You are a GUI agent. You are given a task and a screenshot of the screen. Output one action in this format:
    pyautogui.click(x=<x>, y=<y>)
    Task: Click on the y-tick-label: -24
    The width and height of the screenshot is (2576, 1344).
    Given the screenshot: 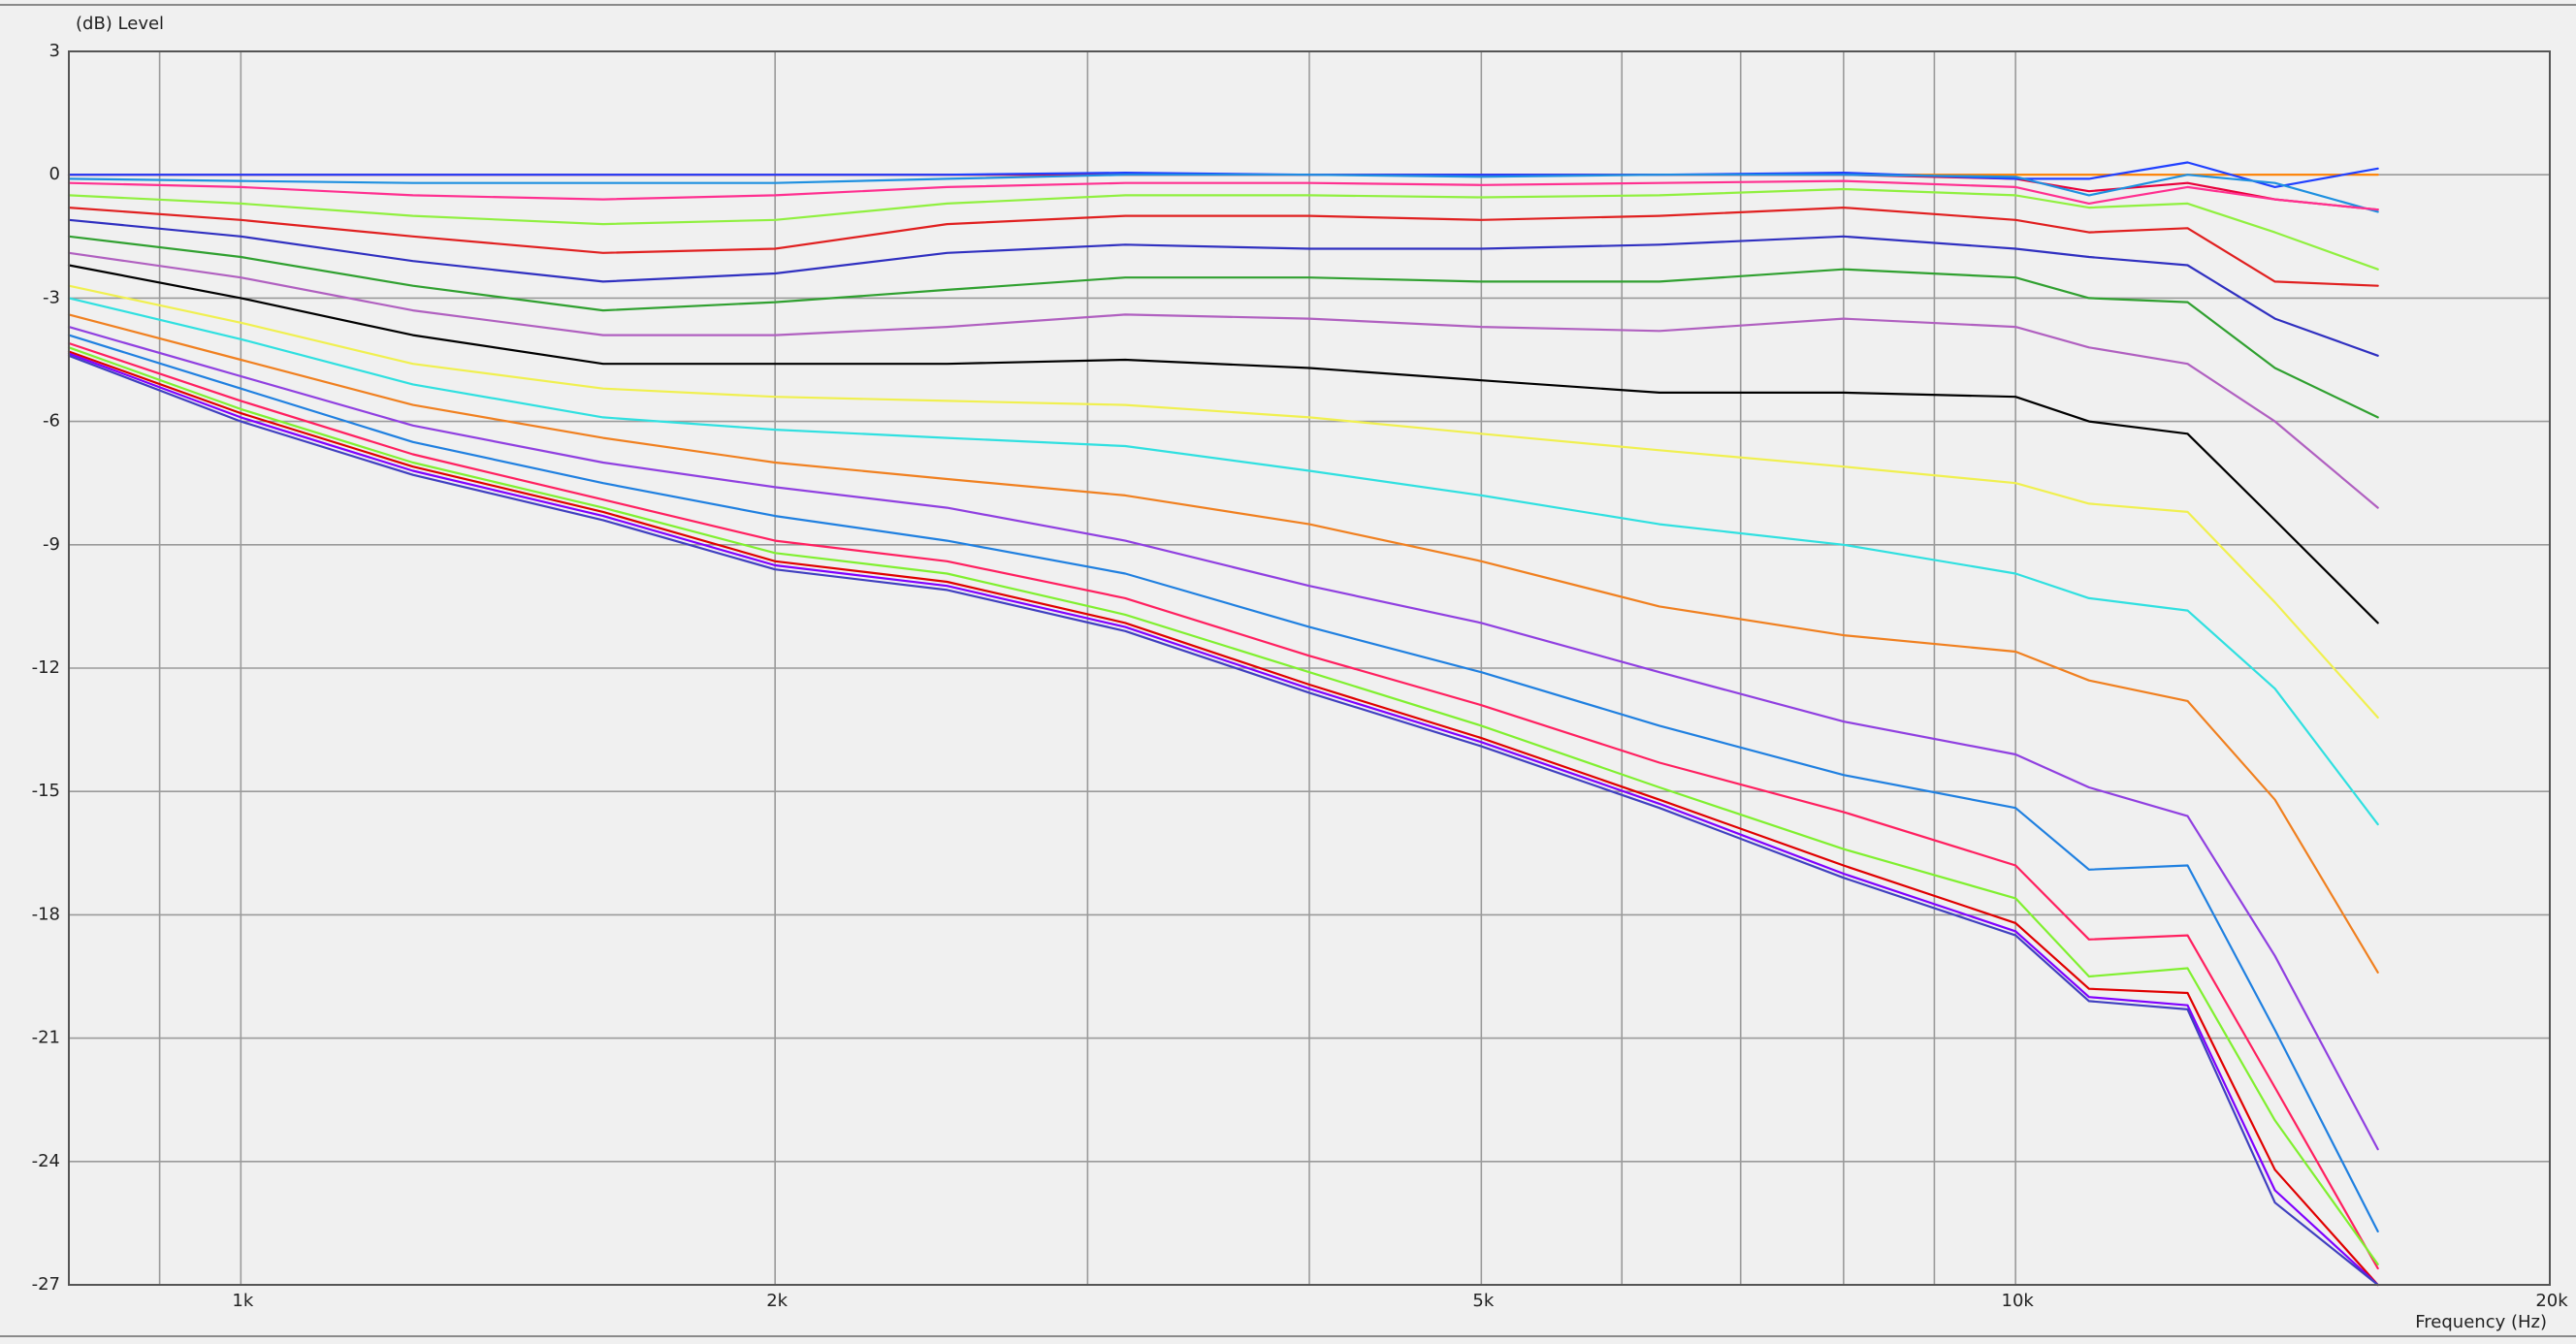 What is the action you would take?
    pyautogui.click(x=46, y=1161)
    